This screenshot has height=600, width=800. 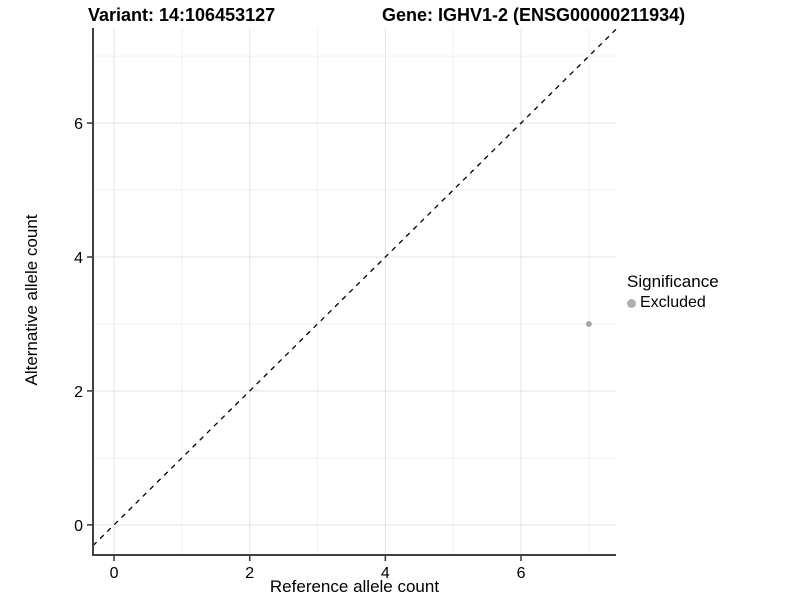 What do you see at coordinates (631, 303) in the screenshot?
I see `legend-point-icon` at bounding box center [631, 303].